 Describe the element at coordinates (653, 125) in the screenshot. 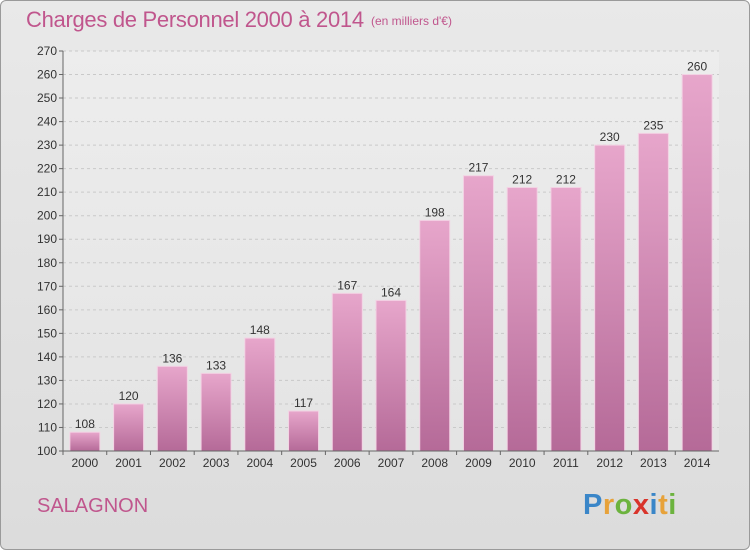

I see `value-label: 235` at that location.